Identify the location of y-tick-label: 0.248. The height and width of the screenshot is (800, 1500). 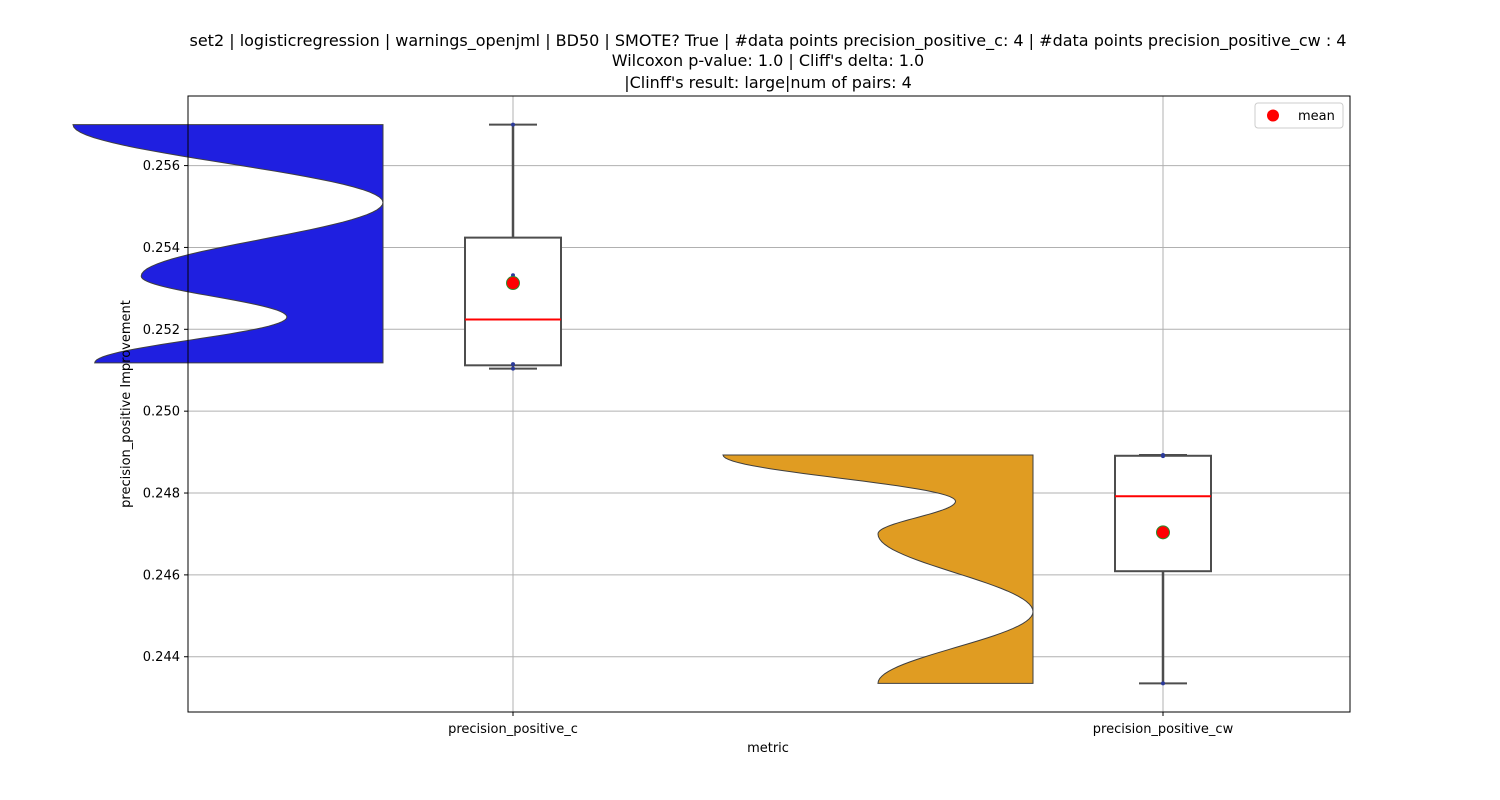
(161, 494).